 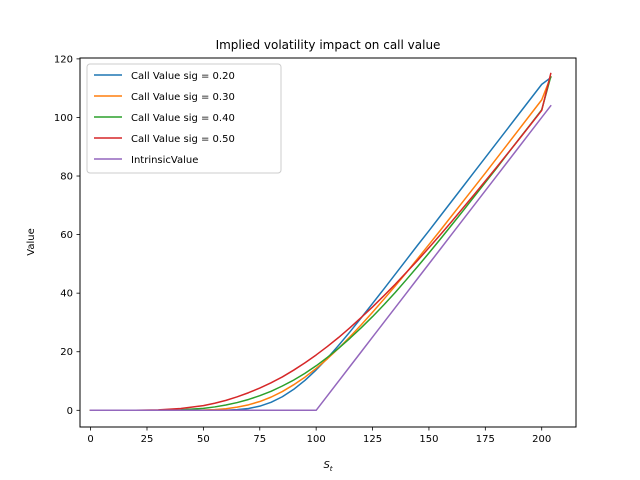 I want to click on chart-title: Implied volatility impact on call value, so click(x=328, y=45).